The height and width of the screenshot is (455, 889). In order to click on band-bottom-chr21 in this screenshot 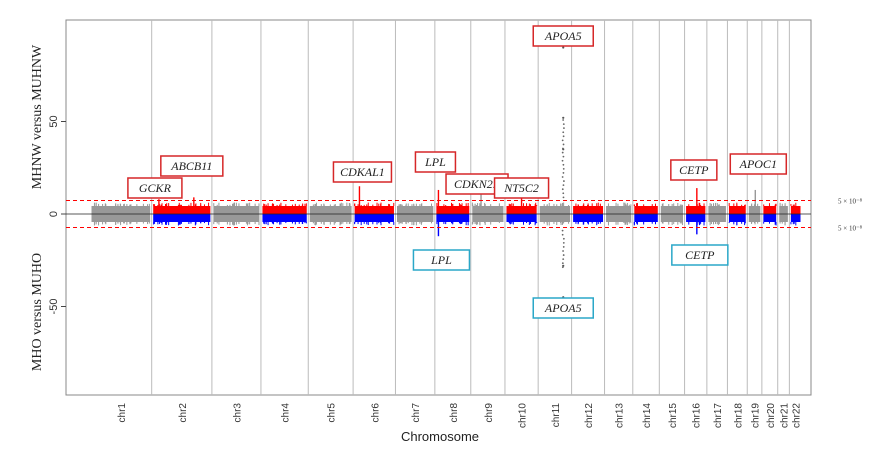, I will do `click(783, 218)`.